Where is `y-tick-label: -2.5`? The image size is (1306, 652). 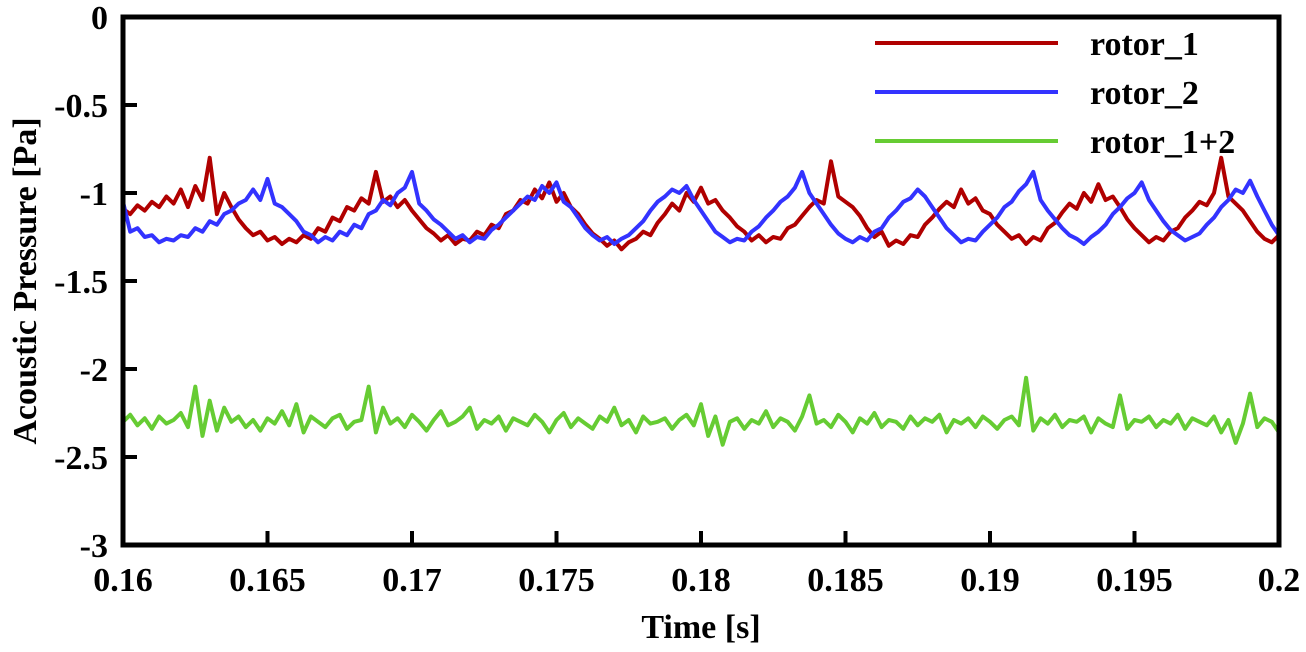 y-tick-label: -2.5 is located at coordinates (81, 458).